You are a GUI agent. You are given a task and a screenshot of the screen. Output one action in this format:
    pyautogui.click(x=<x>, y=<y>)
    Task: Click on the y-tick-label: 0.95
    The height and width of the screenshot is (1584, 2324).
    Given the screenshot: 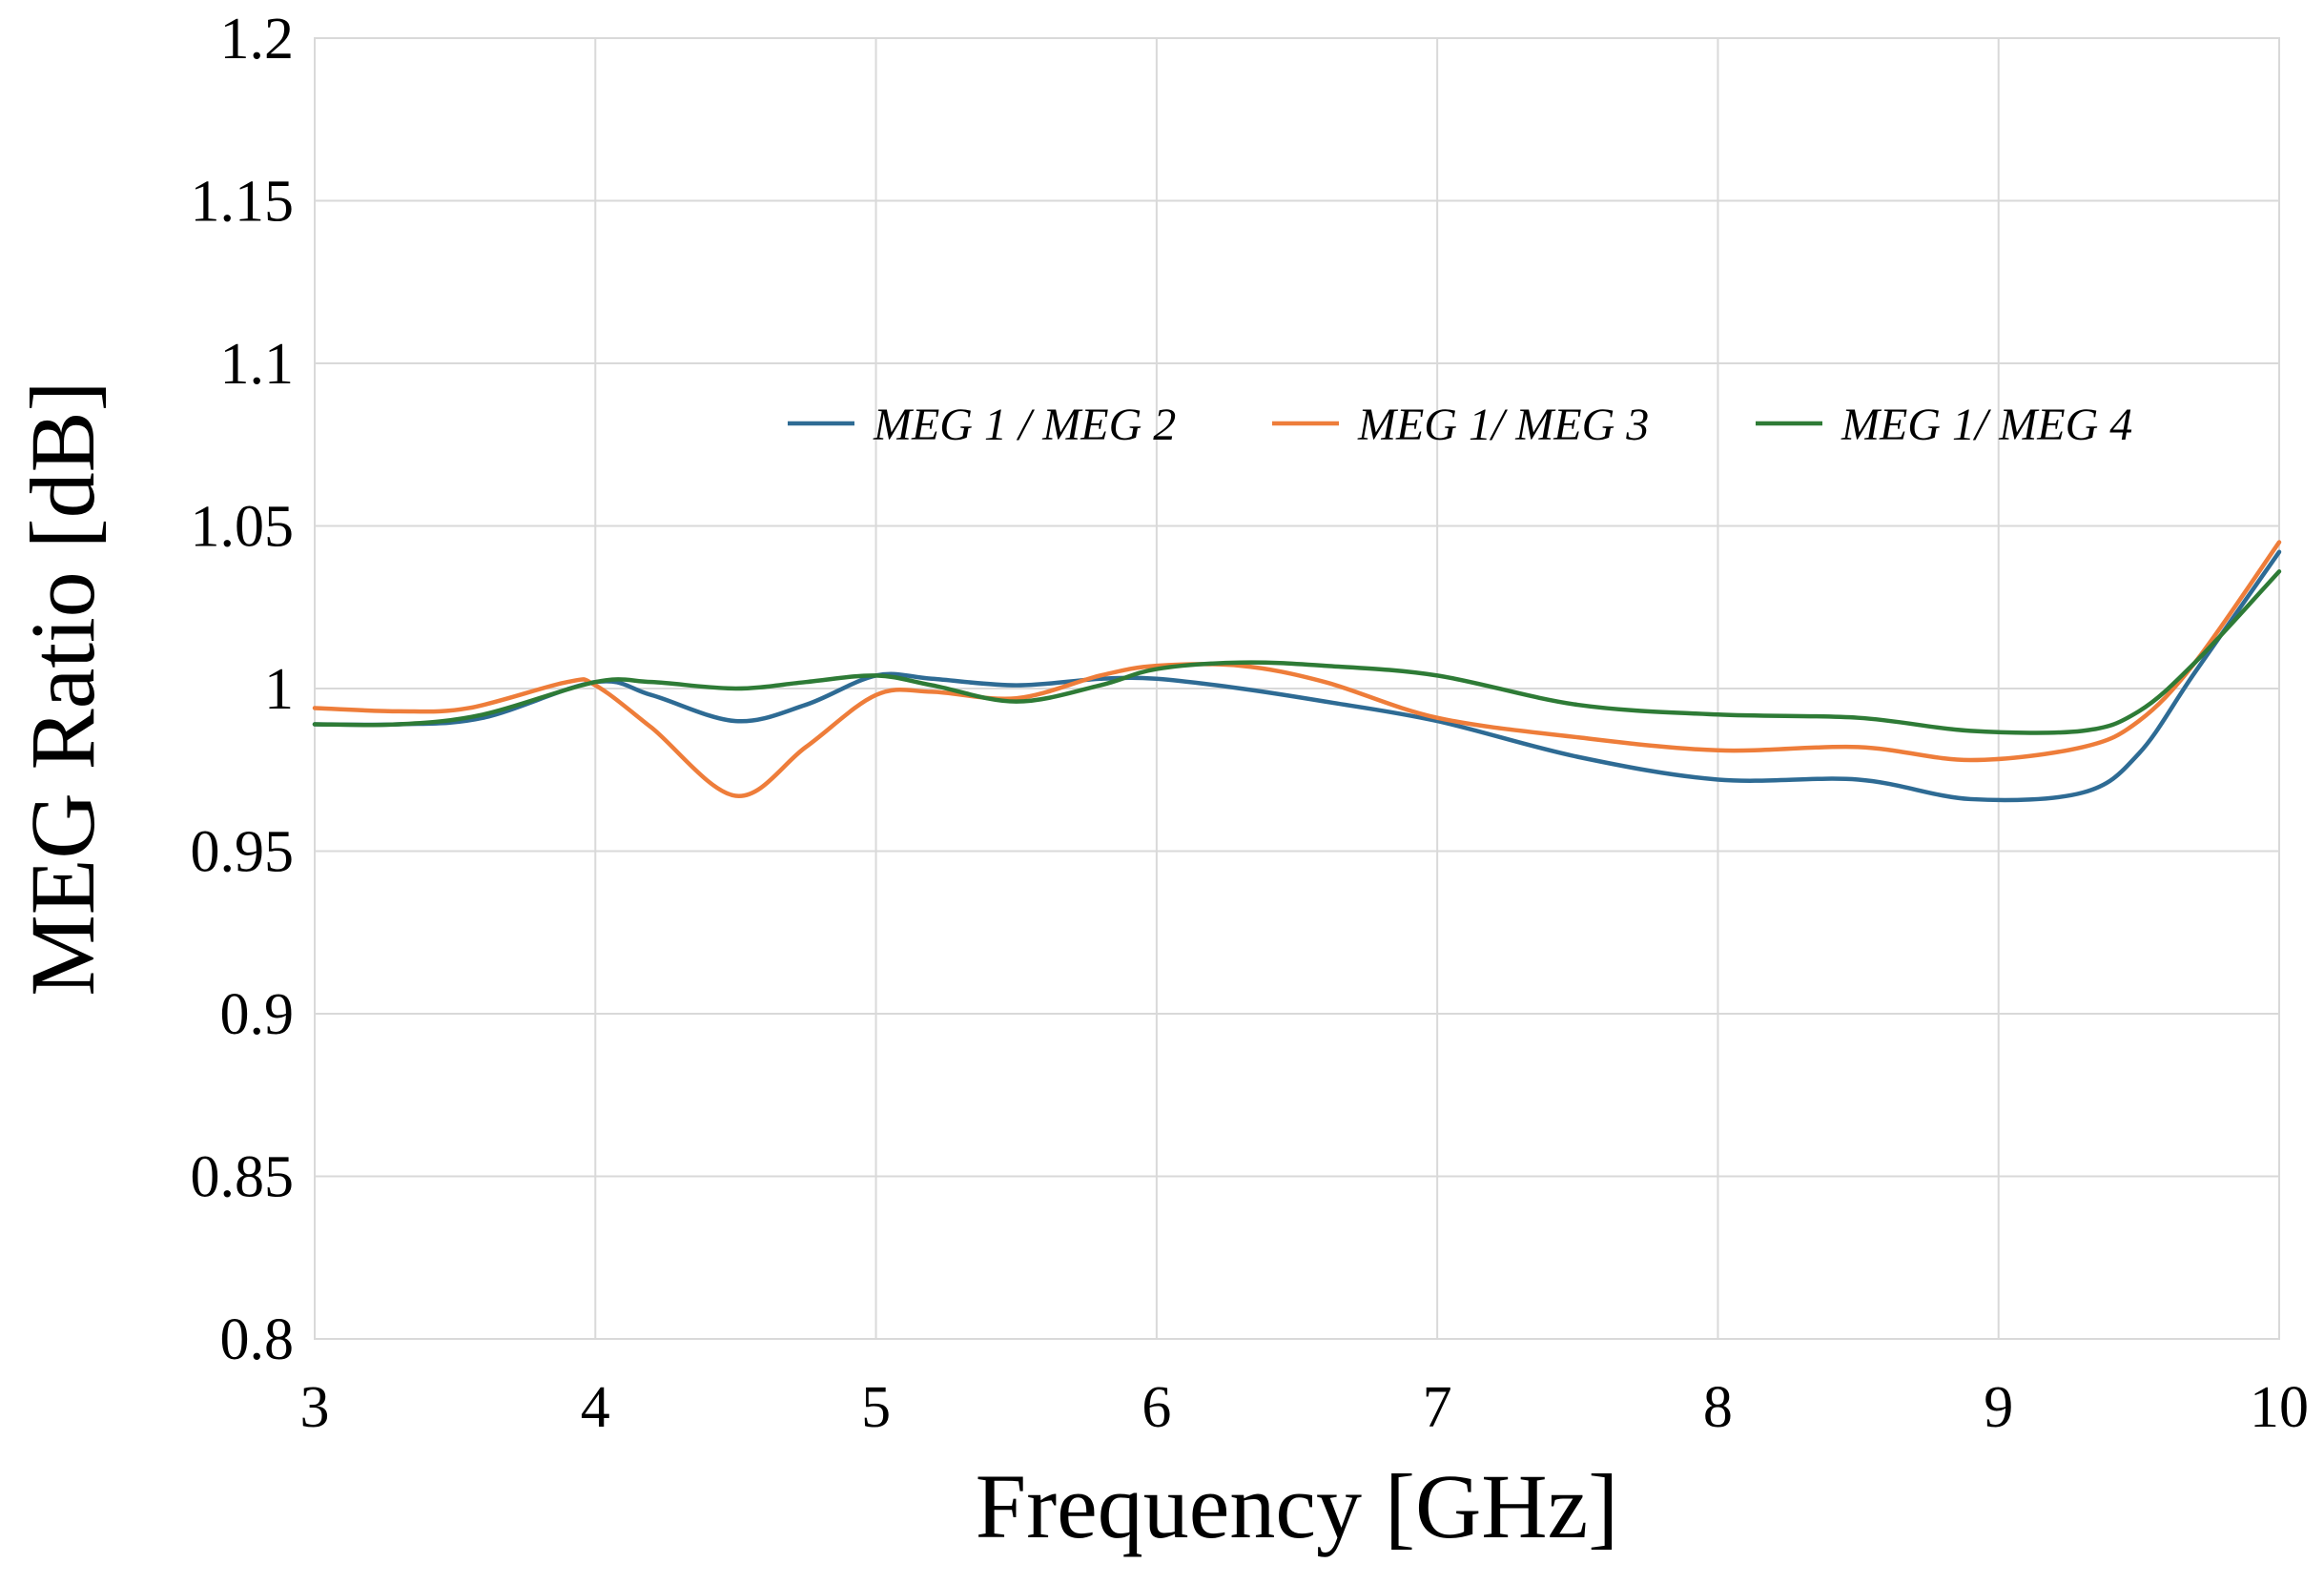 What is the action you would take?
    pyautogui.click(x=243, y=852)
    